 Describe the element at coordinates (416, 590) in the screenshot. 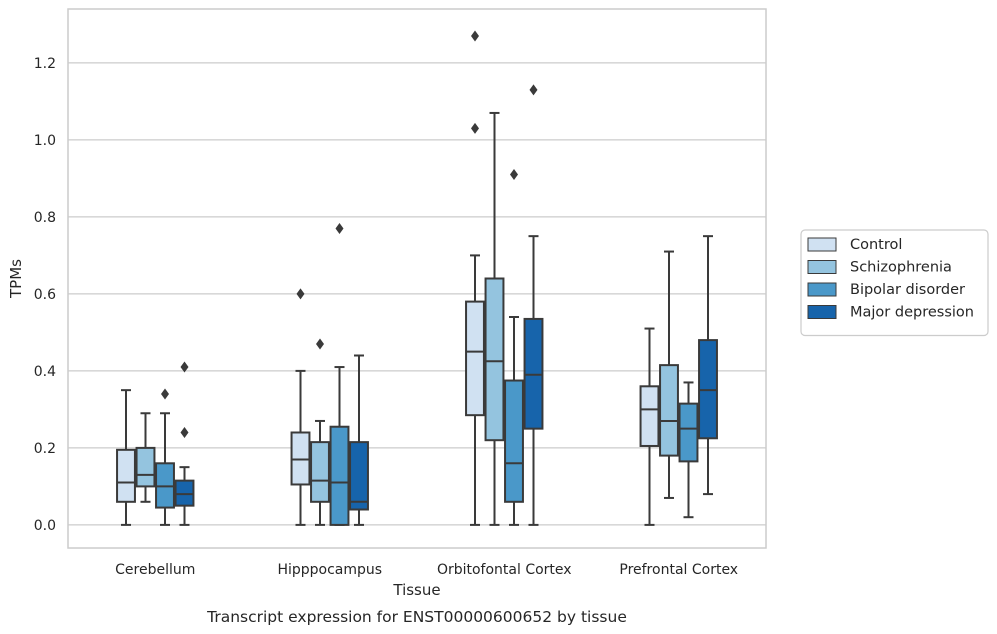

I see `x-axis-title: Tissue` at that location.